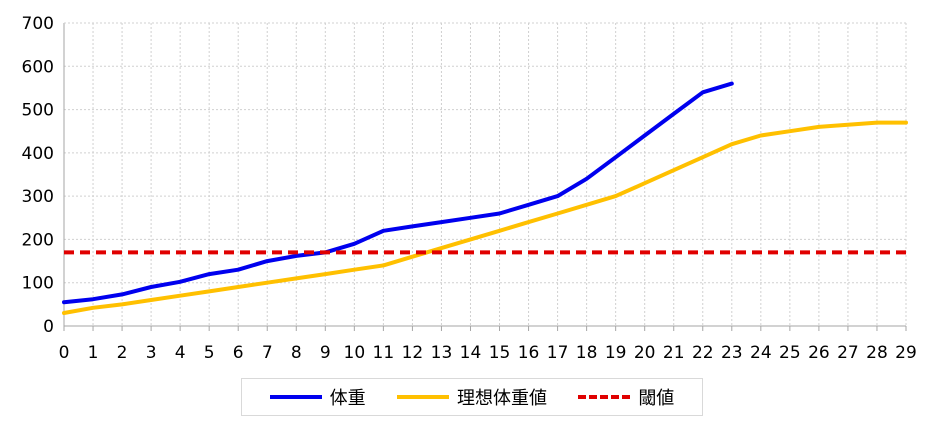 The image size is (940, 429). I want to click on x-tick-label: 3, so click(151, 353).